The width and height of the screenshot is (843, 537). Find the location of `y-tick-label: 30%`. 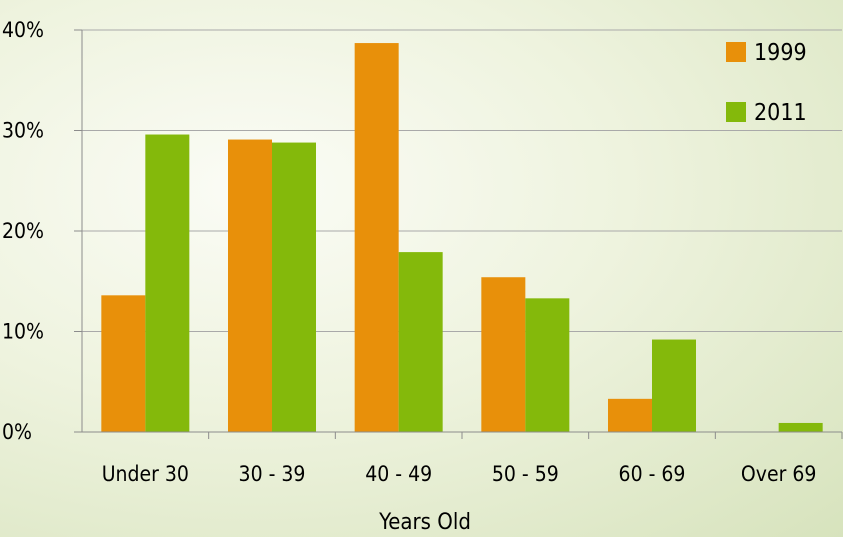

y-tick-label: 30% is located at coordinates (23, 131).